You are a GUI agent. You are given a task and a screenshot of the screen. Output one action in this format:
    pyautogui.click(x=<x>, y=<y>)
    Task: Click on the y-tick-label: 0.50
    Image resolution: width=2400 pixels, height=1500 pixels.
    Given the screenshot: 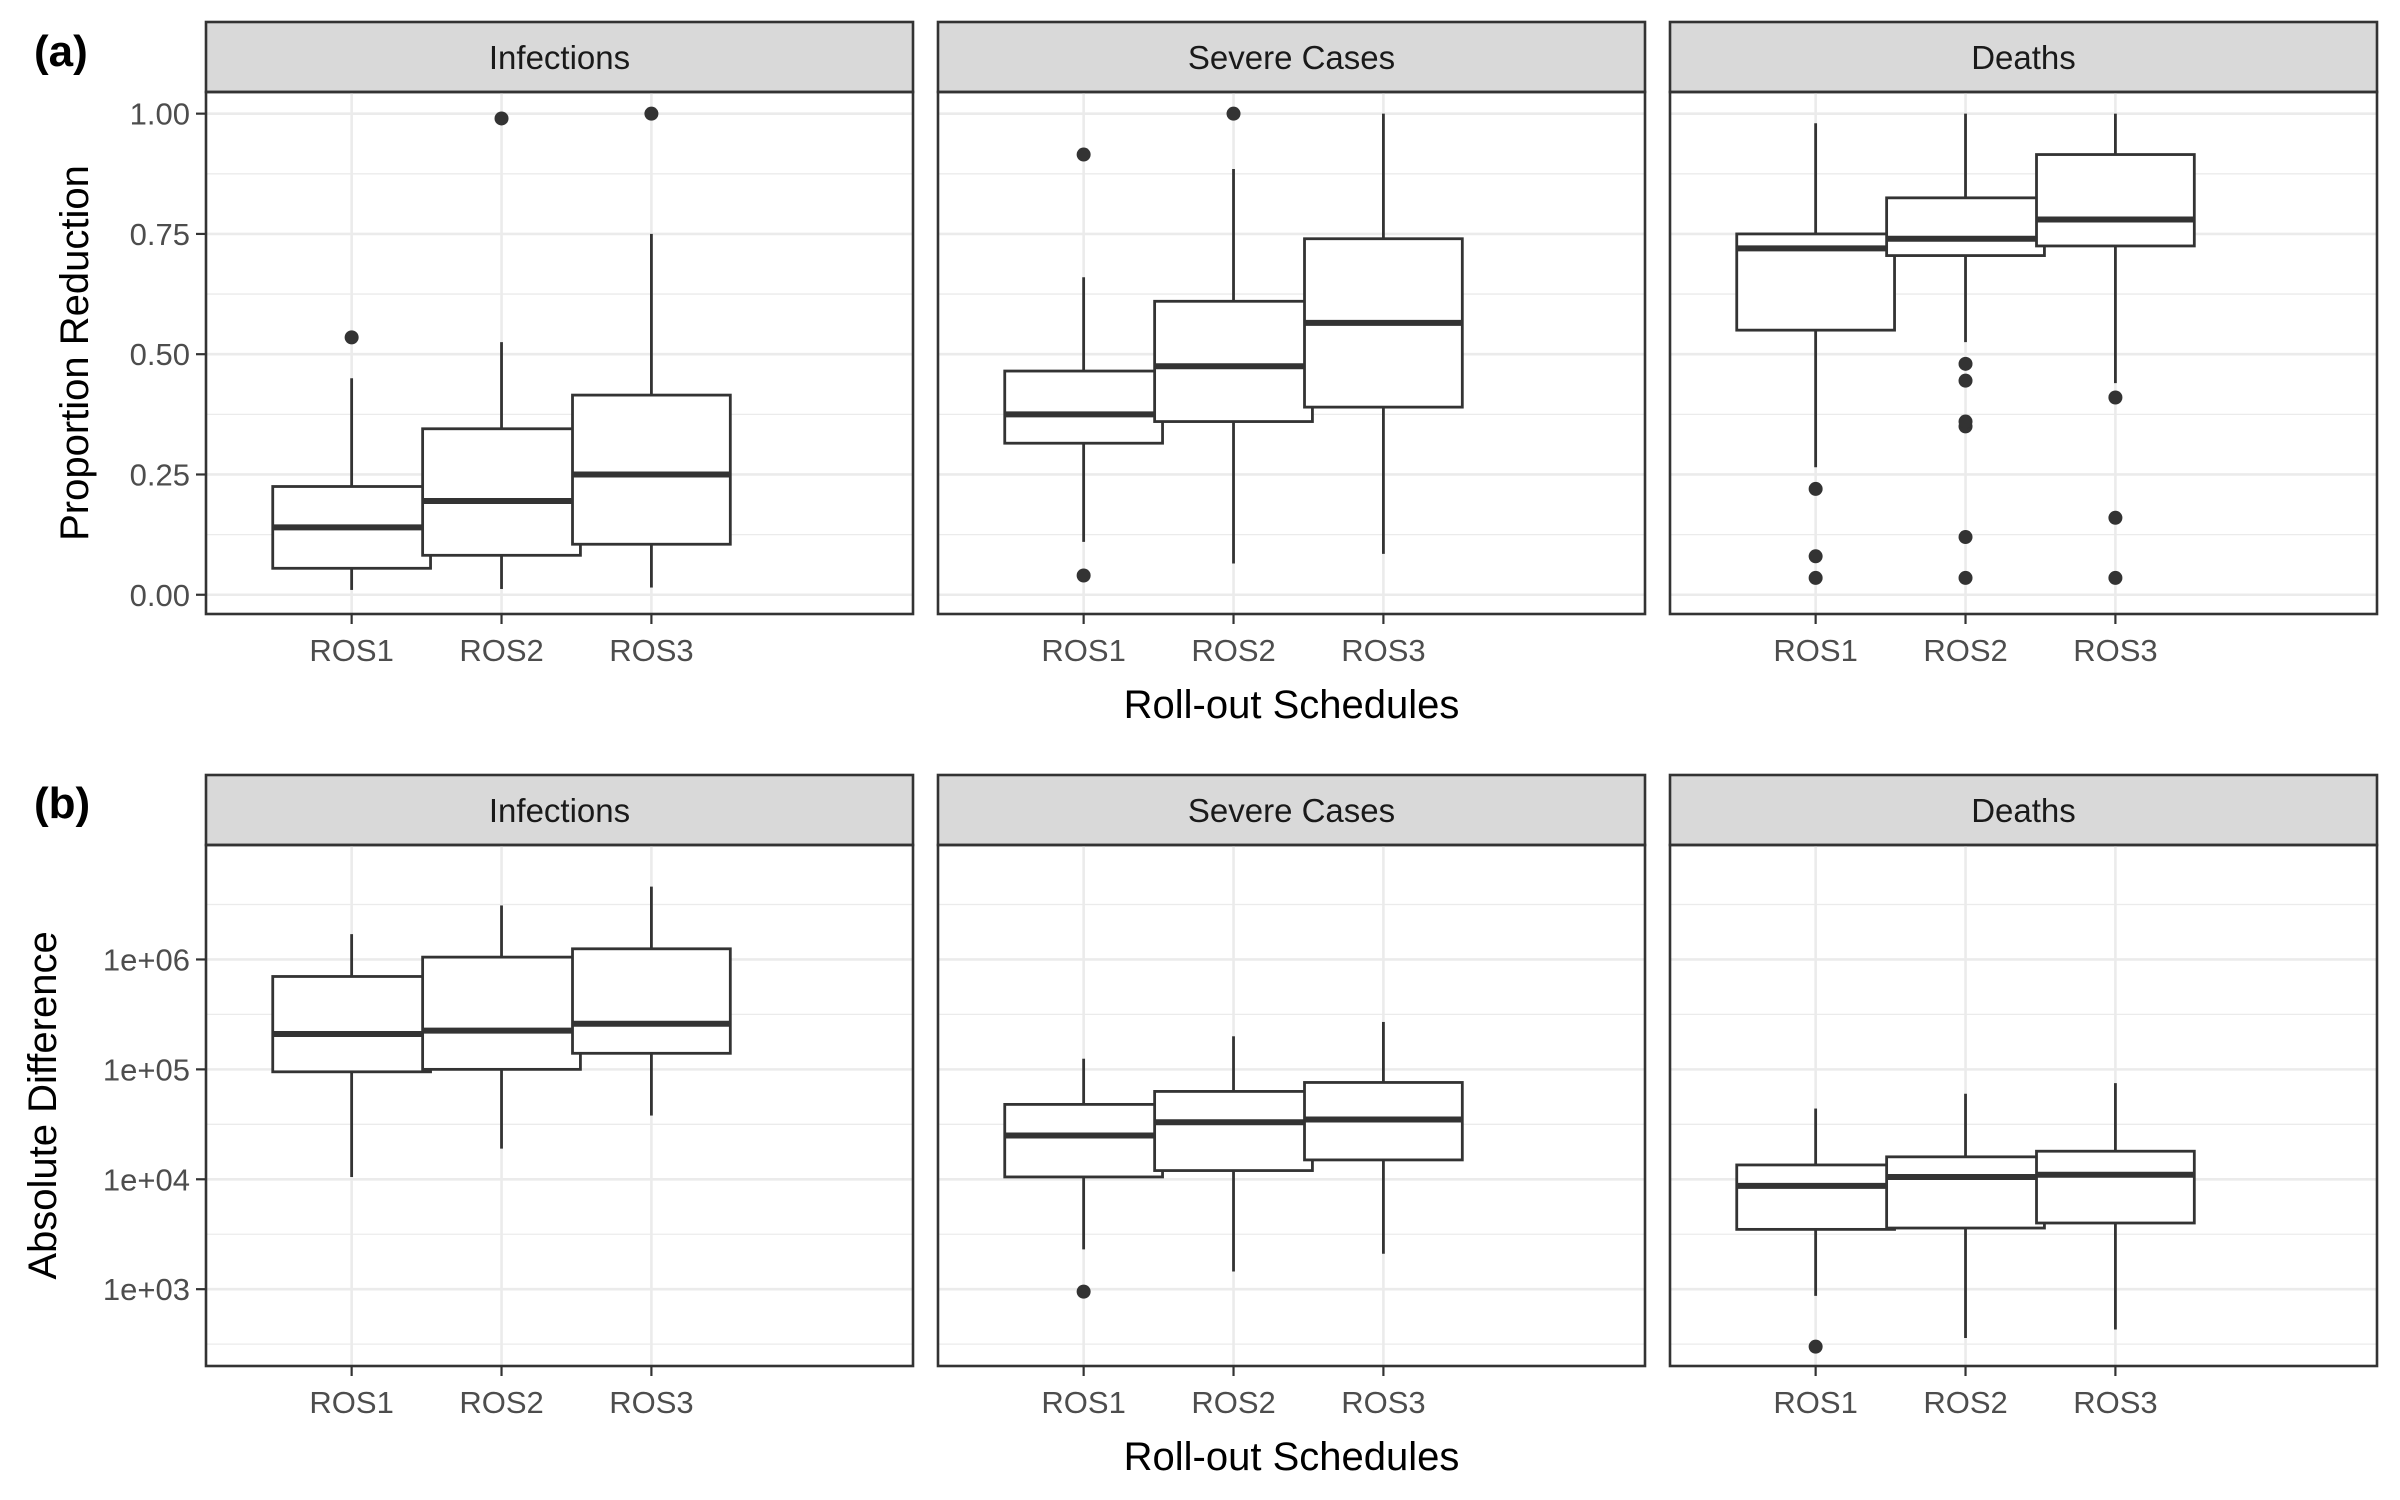 What is the action you would take?
    pyautogui.click(x=160, y=354)
    